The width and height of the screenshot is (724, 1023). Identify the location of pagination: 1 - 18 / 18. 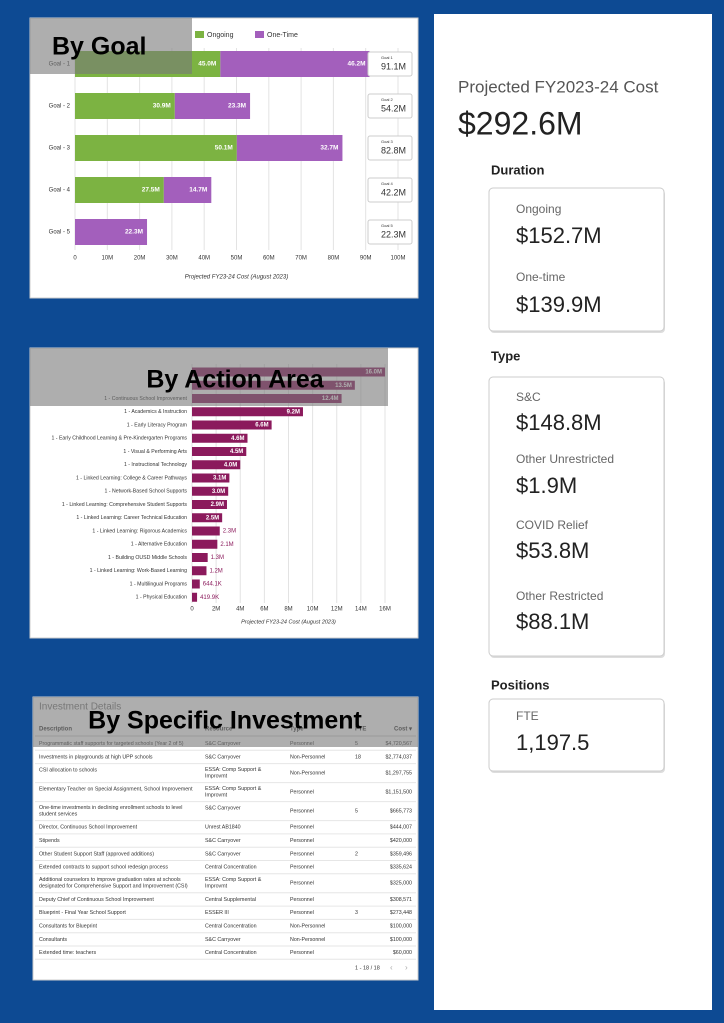
(367, 968).